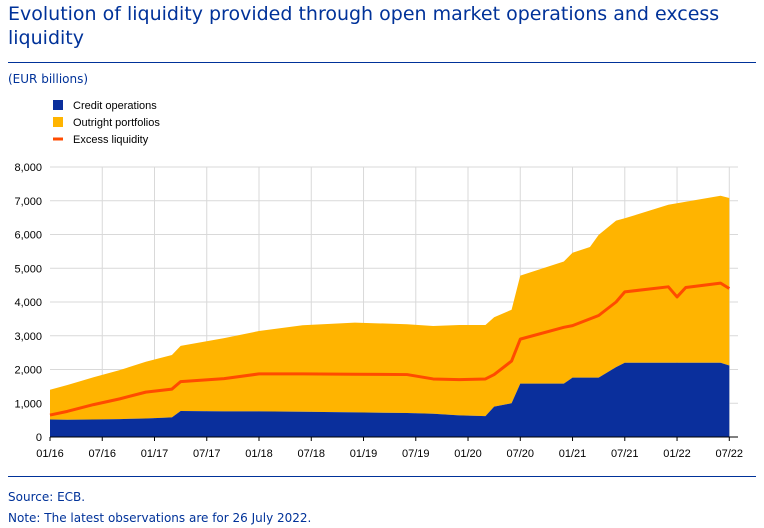  Describe the element at coordinates (573, 454) in the screenshot. I see `x-tick-label: 01/21` at that location.